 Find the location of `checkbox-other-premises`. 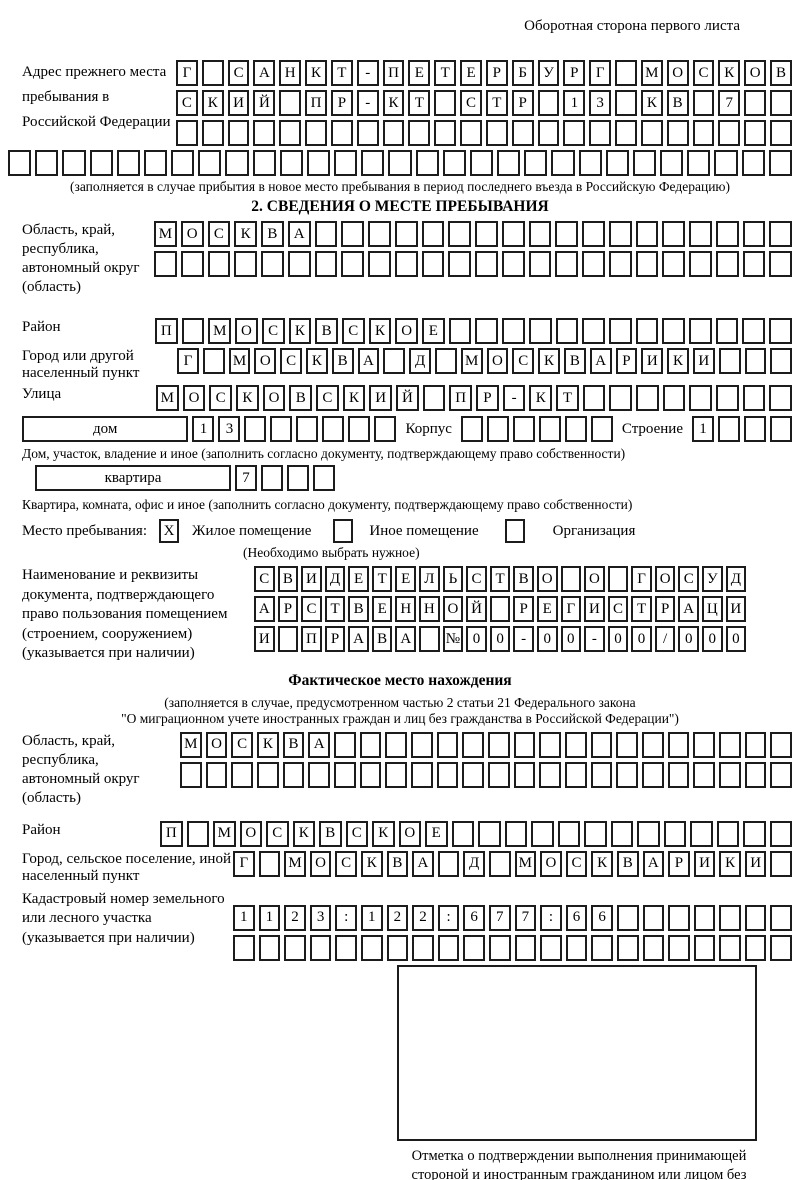

checkbox-other-premises is located at coordinates (343, 531).